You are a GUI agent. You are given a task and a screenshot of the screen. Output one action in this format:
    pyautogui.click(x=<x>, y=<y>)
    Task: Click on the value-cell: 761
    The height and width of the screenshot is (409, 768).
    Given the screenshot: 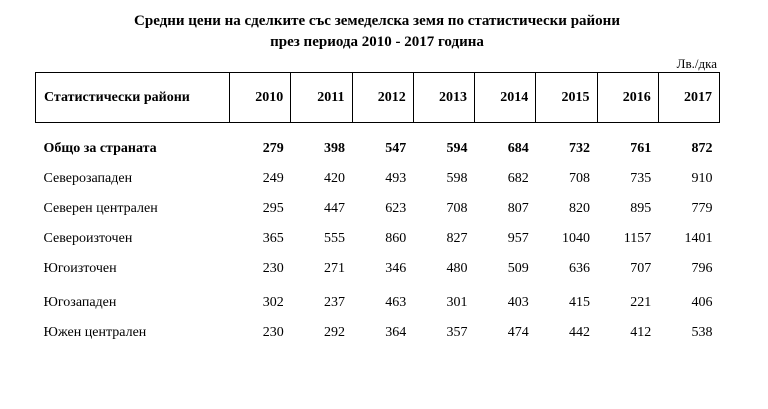 What is the action you would take?
    pyautogui.click(x=641, y=148)
    